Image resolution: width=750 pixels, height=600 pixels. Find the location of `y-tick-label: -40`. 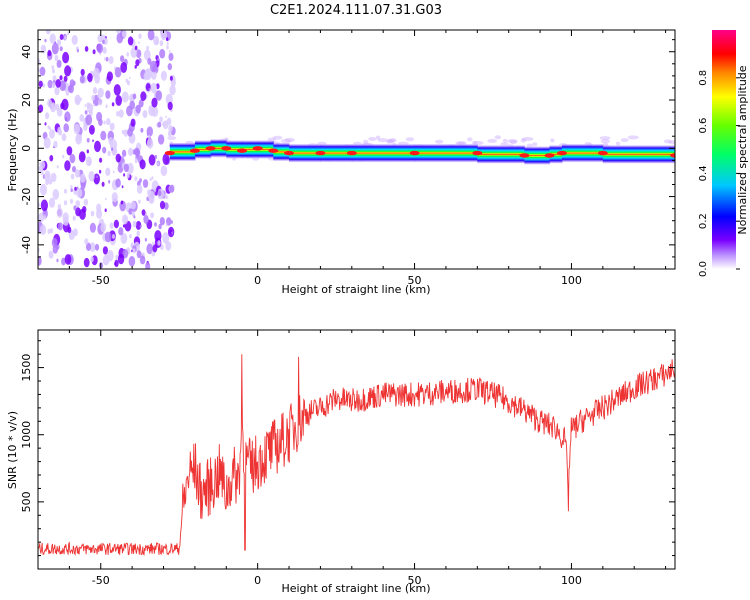

y-tick-label: -40 is located at coordinates (26, 245).